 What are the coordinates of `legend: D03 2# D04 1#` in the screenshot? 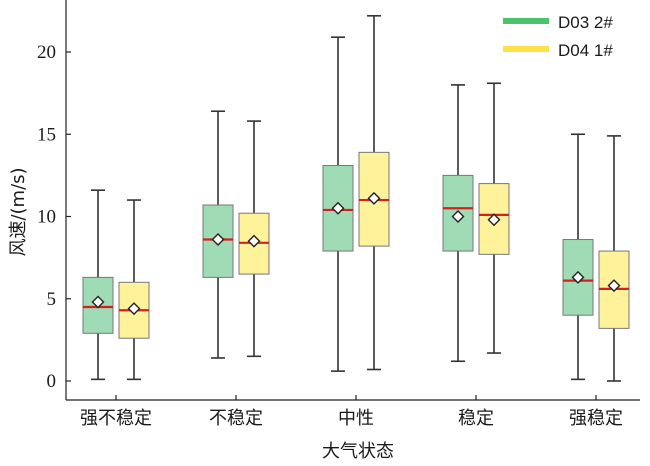 It's located at (558, 36).